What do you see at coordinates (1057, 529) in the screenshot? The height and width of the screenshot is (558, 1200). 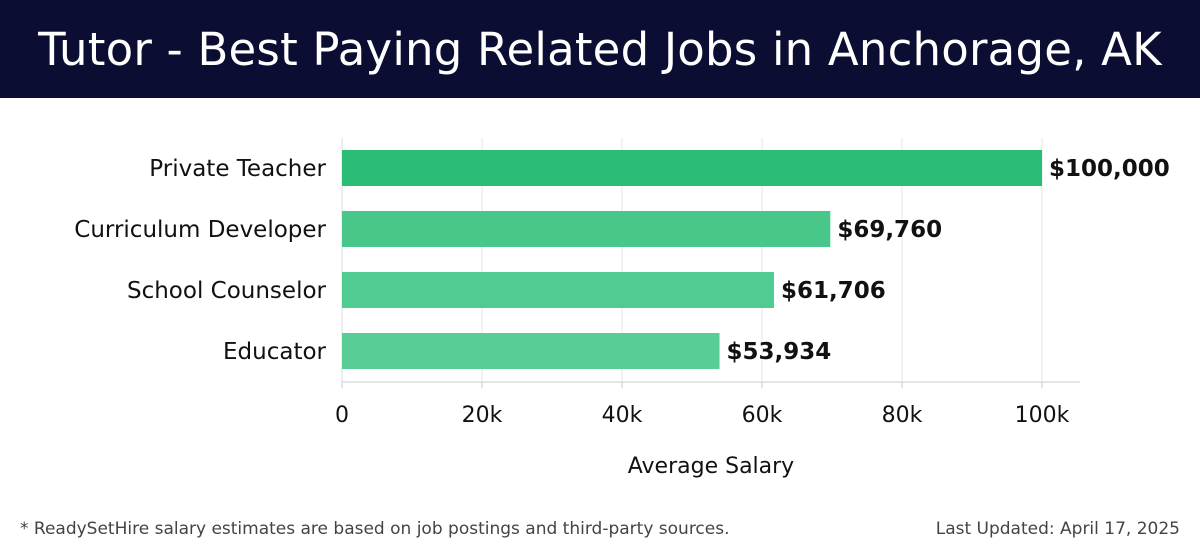 I see `last-updated: Last Updated: April 17, 2025` at bounding box center [1057, 529].